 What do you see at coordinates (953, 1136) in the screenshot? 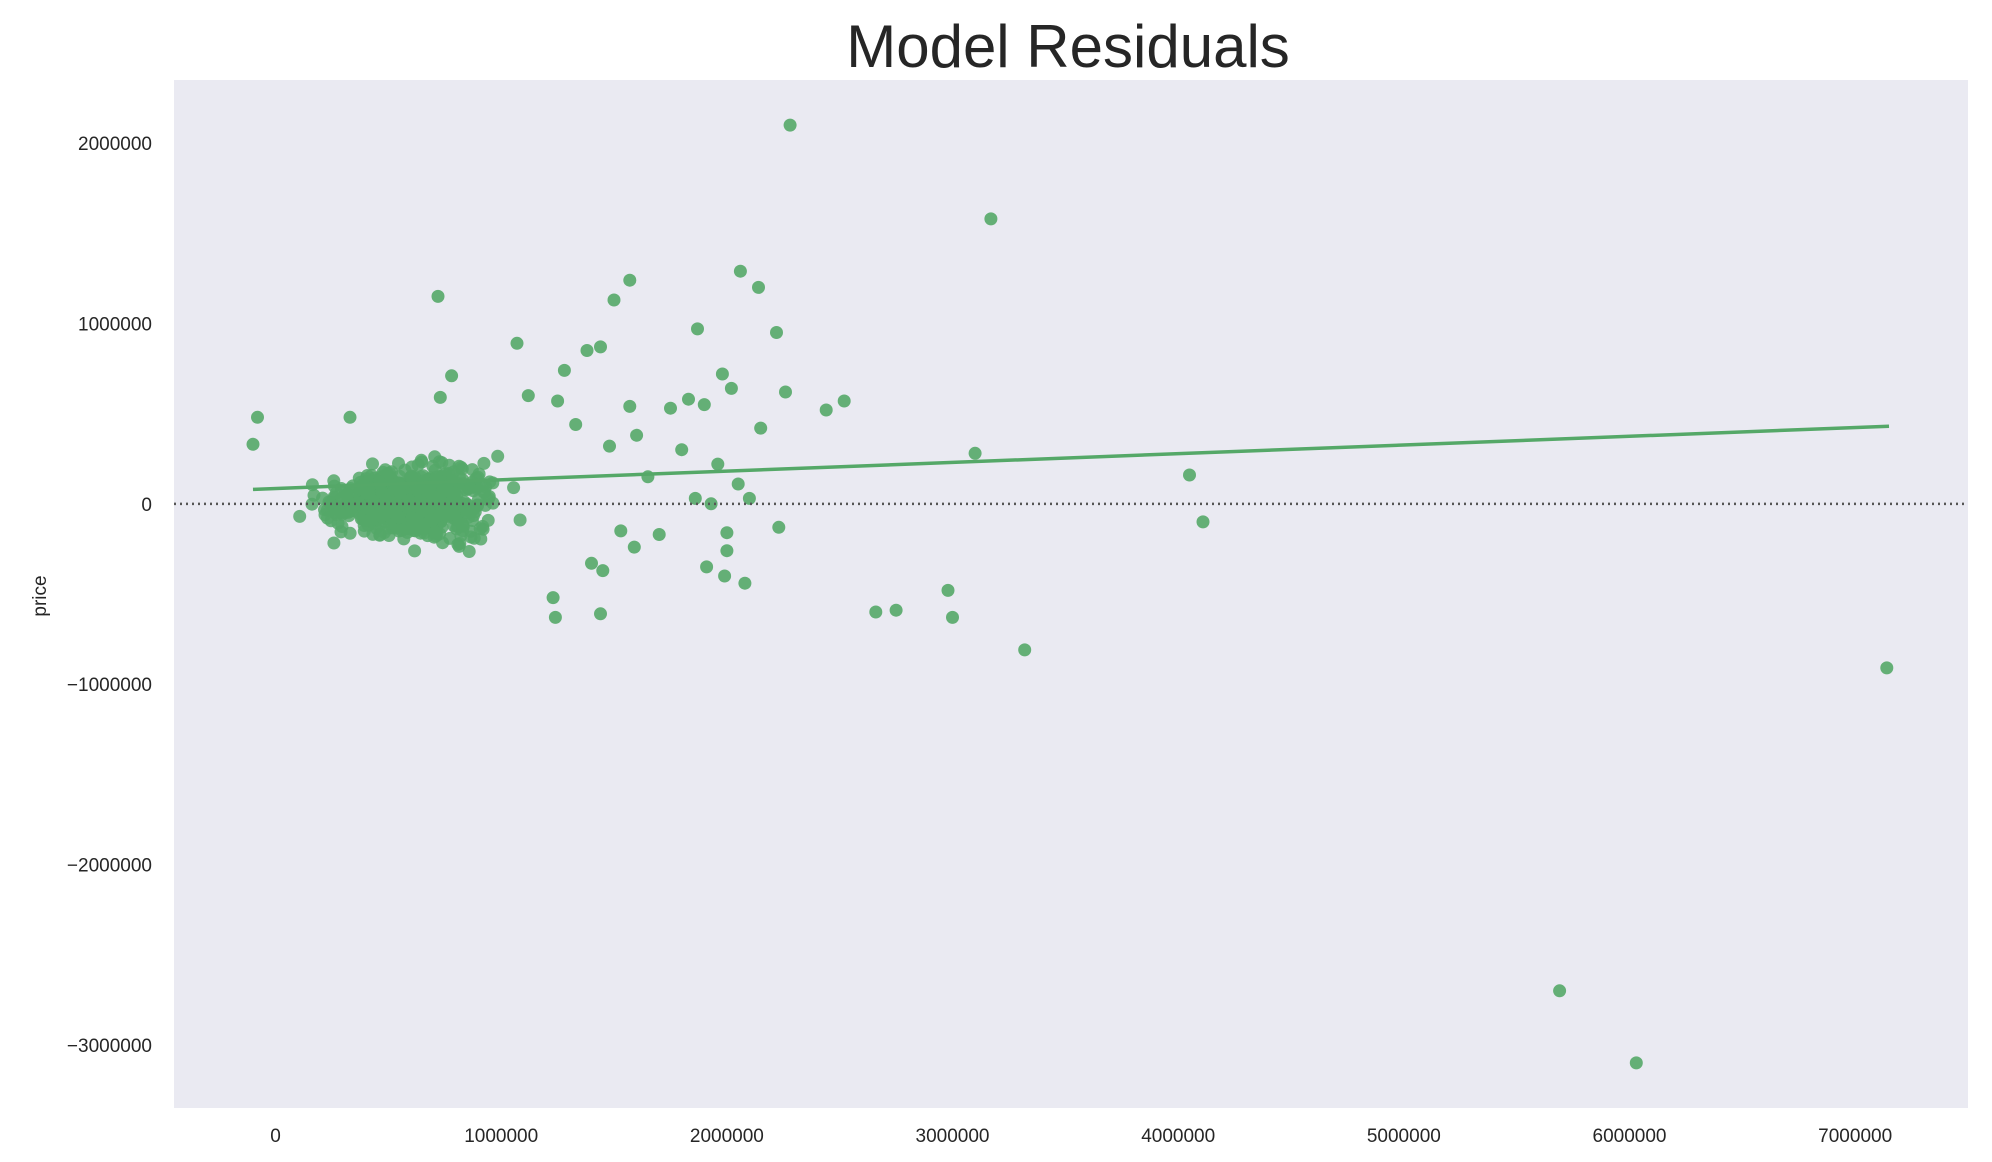
I see `x-tick-label: 3000000` at bounding box center [953, 1136].